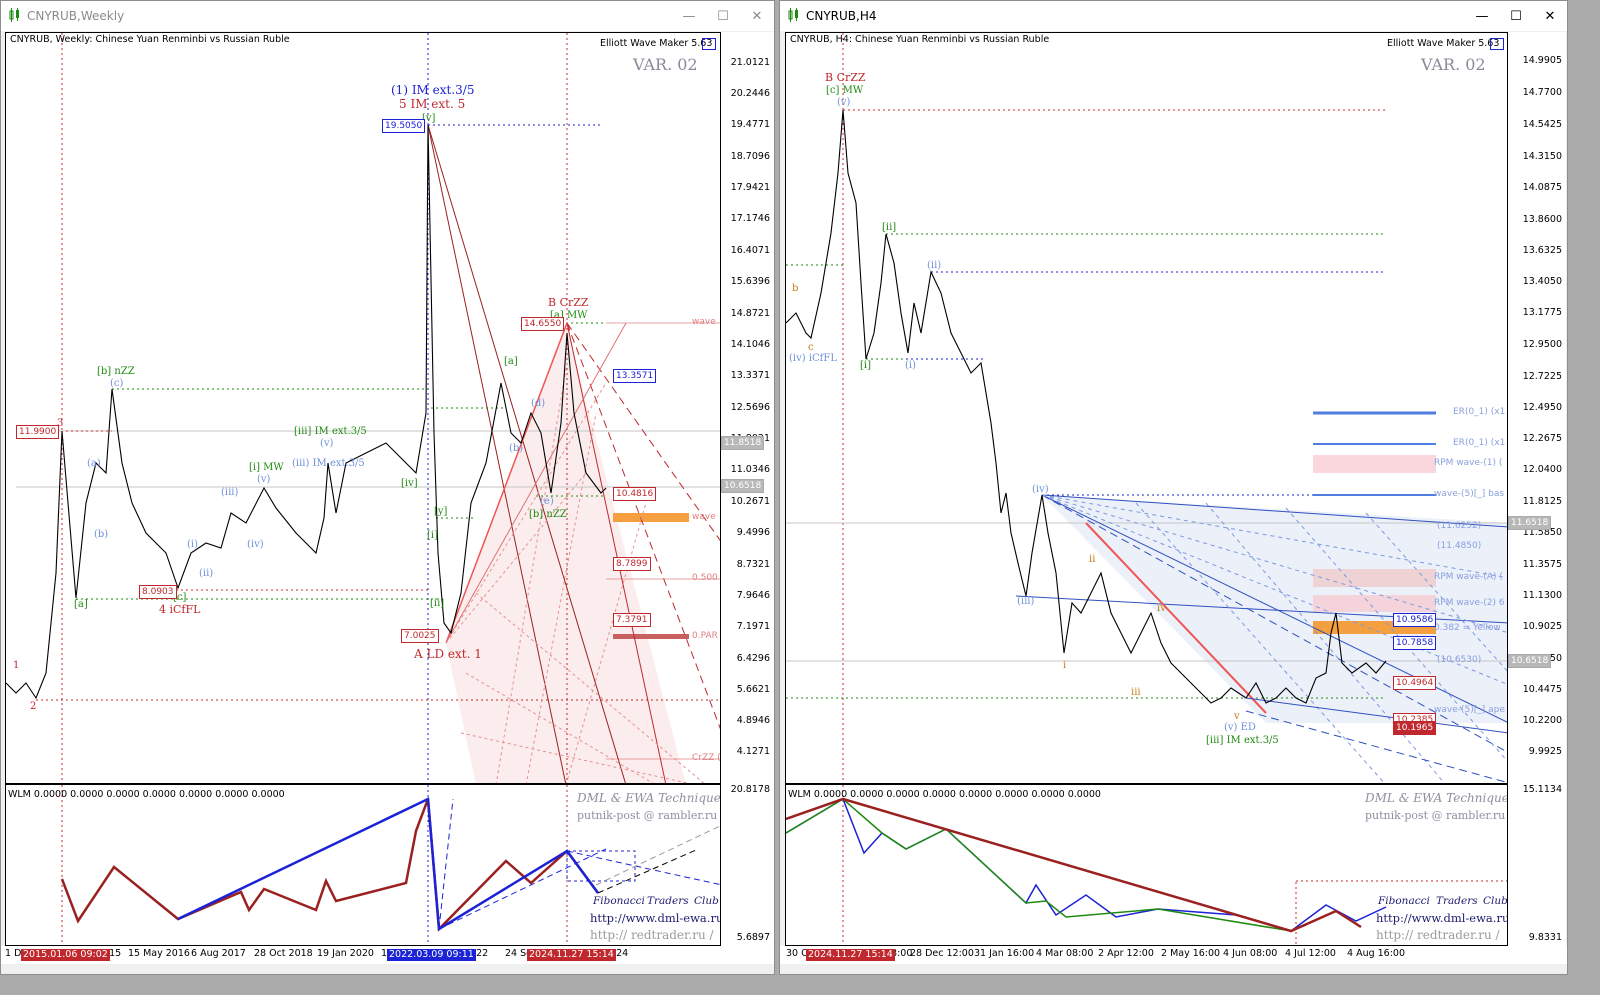 The width and height of the screenshot is (1600, 995). I want to click on wave-label: (1) IM ext.3/5, so click(433, 90).